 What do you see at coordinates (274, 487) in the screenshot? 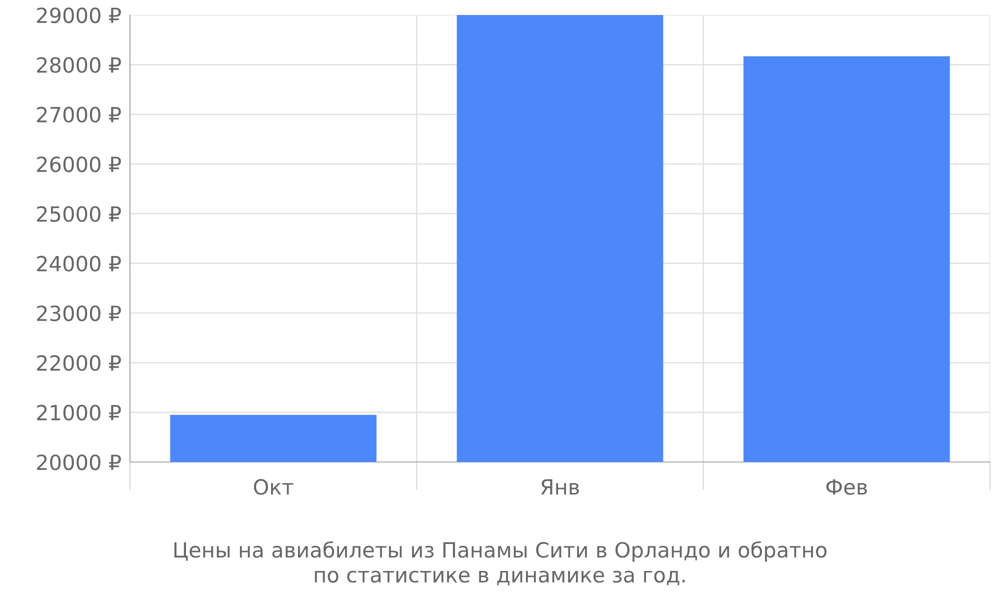
I see `x-tick-label: Окт` at bounding box center [274, 487].